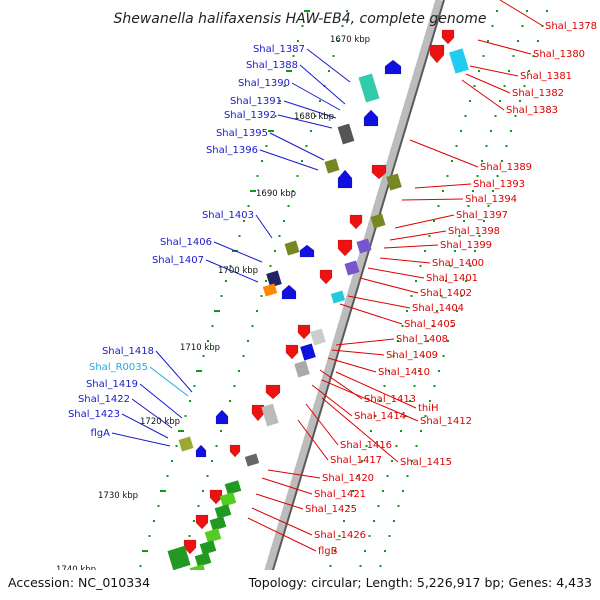 This screenshot has height=600, width=600. I want to click on gene-label: Shal_1402, so click(446, 293).